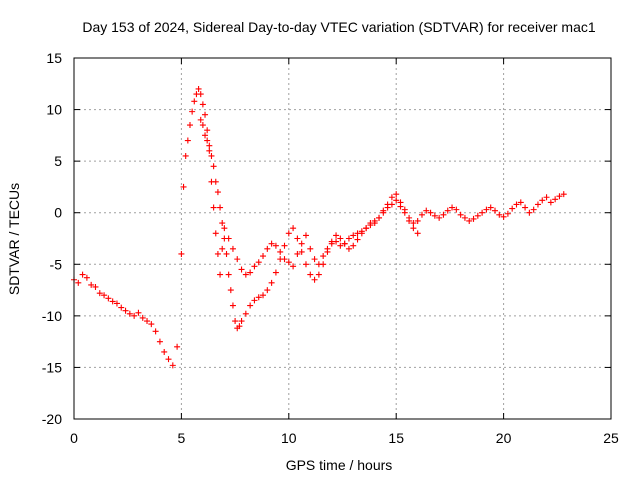 This screenshot has width=640, height=480. I want to click on y-tick-label: -15, so click(52, 367).